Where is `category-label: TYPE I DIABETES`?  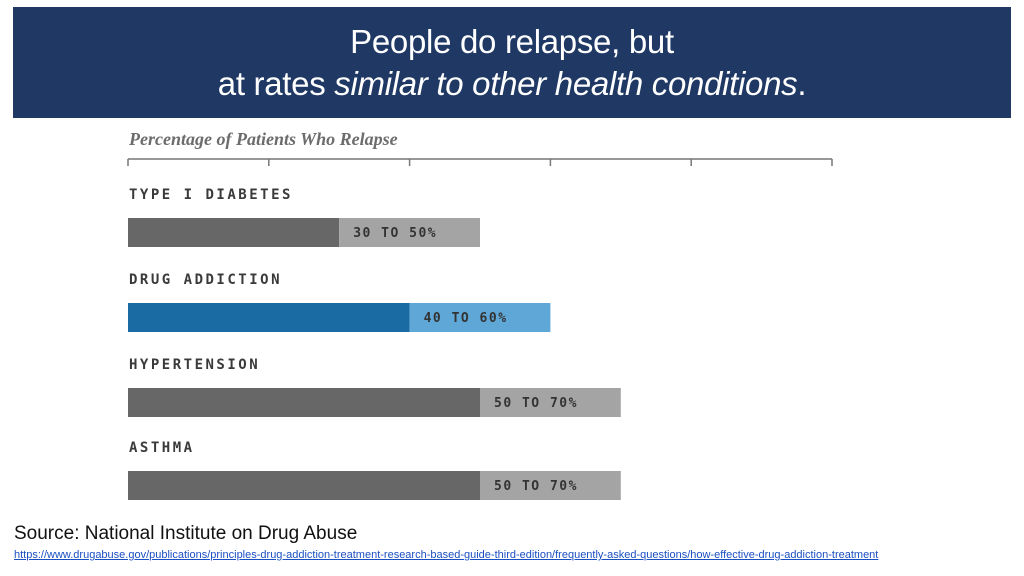
category-label: TYPE I DIABETES is located at coordinates (211, 195).